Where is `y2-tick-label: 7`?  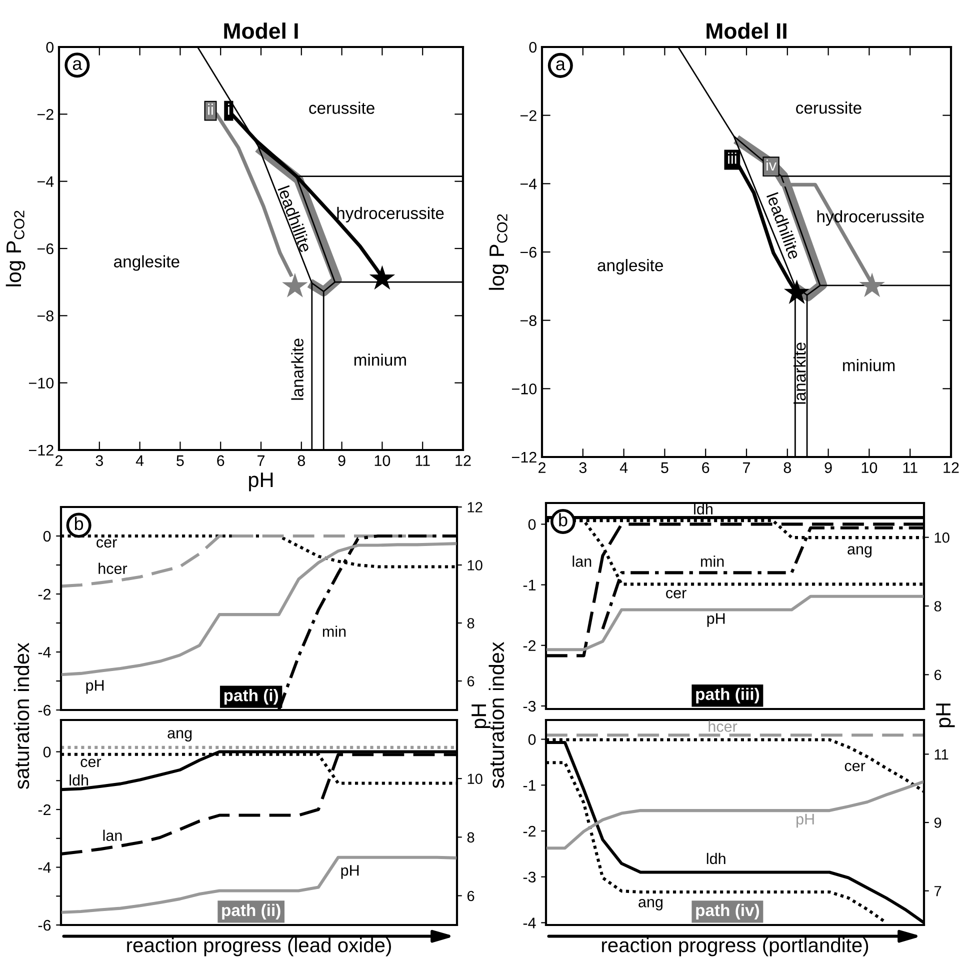
y2-tick-label: 7 is located at coordinates (938, 891).